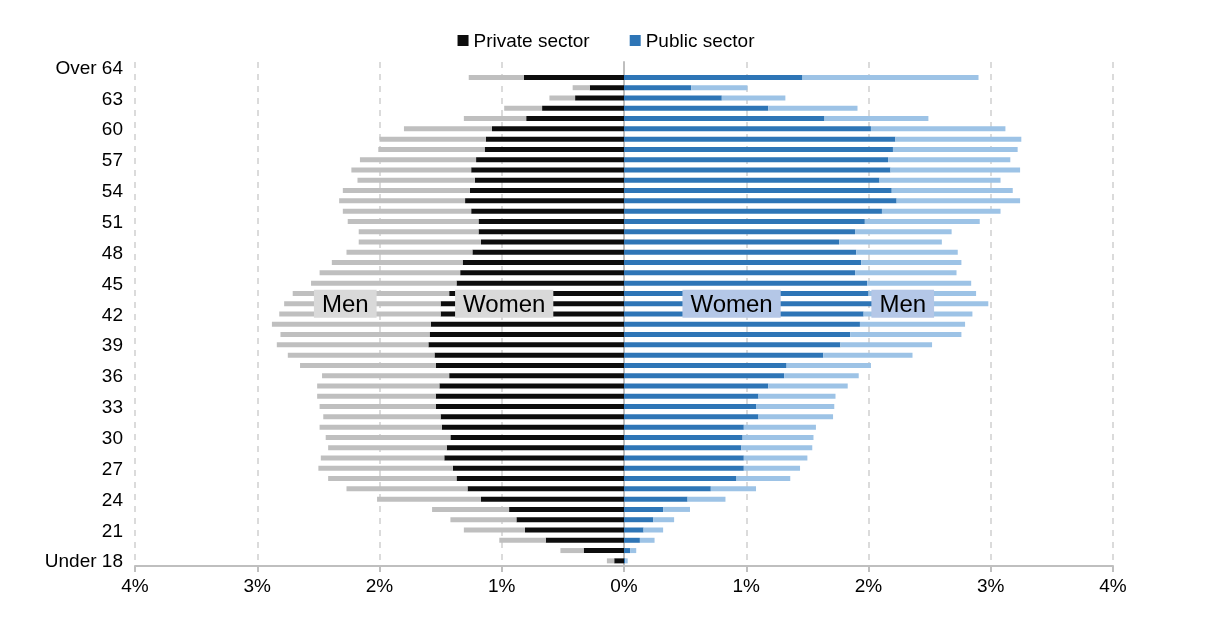  What do you see at coordinates (112, 530) in the screenshot?
I see `y-tick-label: 21` at bounding box center [112, 530].